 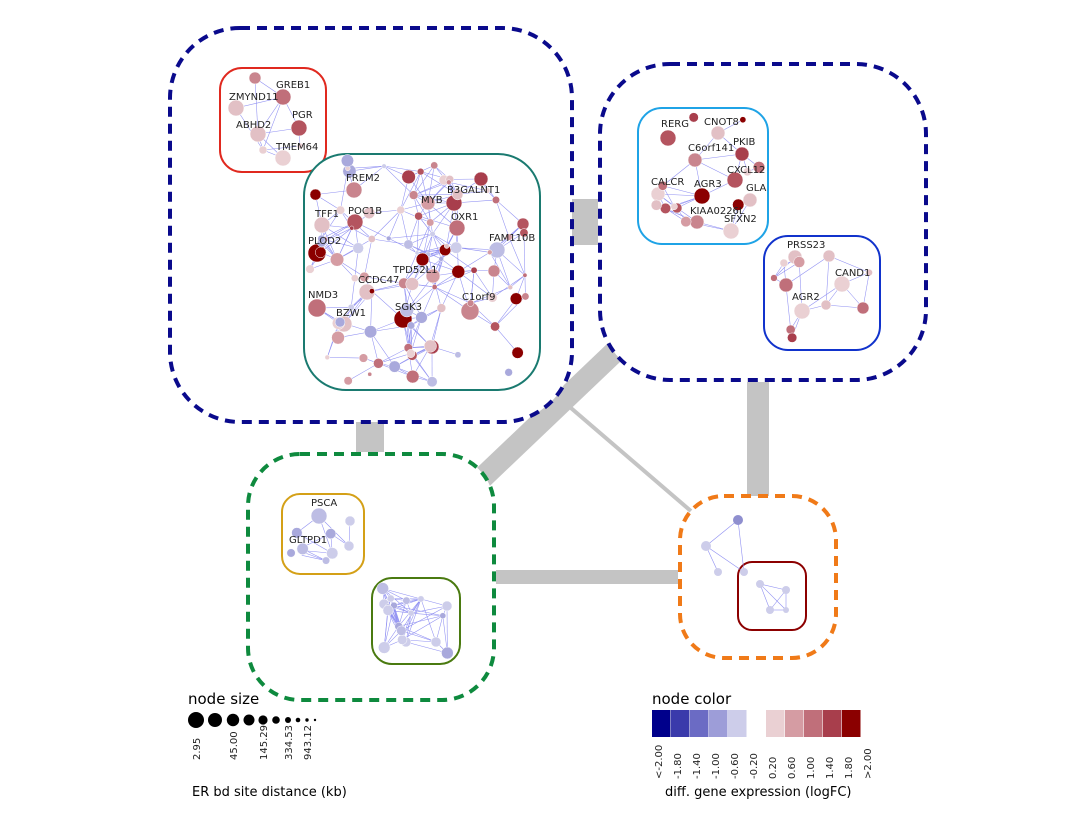 I want to click on legend-size-tick: 145.29, so click(x=264, y=742).